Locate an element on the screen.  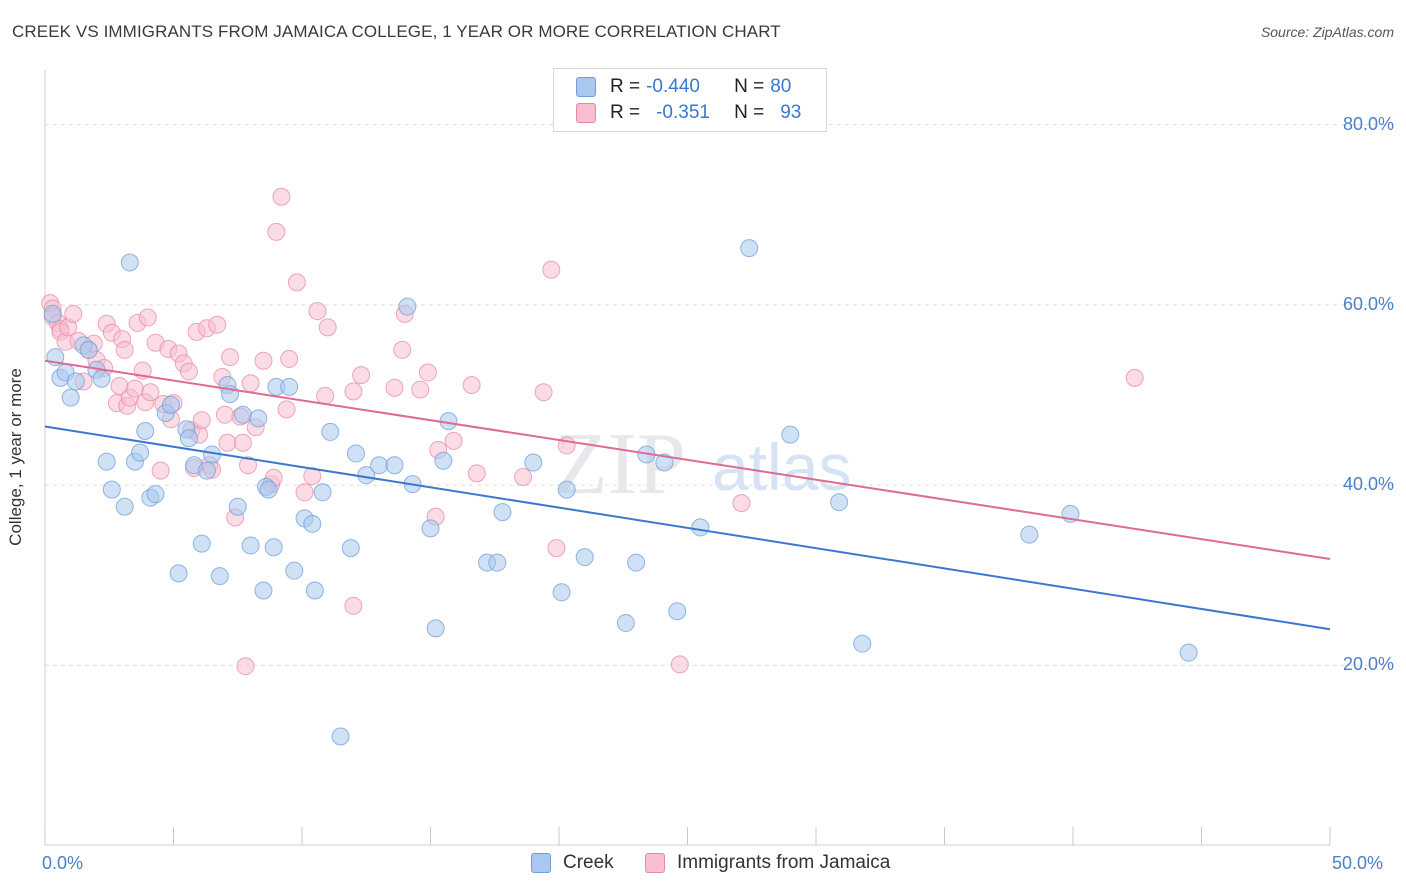
legend-n-value-jamaica: 93 is located at coordinates (791, 112).